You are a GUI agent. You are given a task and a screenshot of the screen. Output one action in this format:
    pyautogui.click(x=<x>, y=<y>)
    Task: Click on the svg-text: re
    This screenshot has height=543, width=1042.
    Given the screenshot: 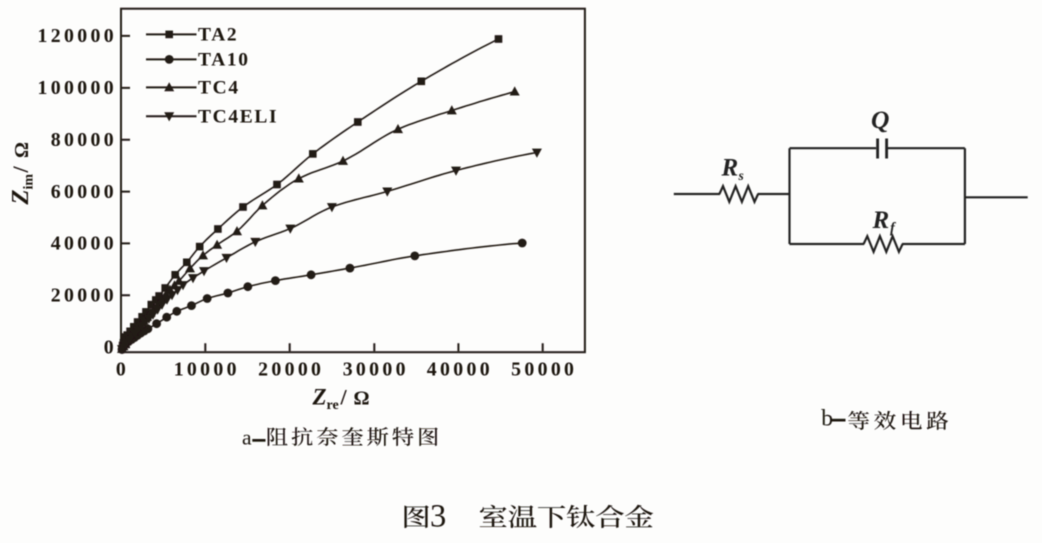 What is the action you would take?
    pyautogui.click(x=333, y=405)
    